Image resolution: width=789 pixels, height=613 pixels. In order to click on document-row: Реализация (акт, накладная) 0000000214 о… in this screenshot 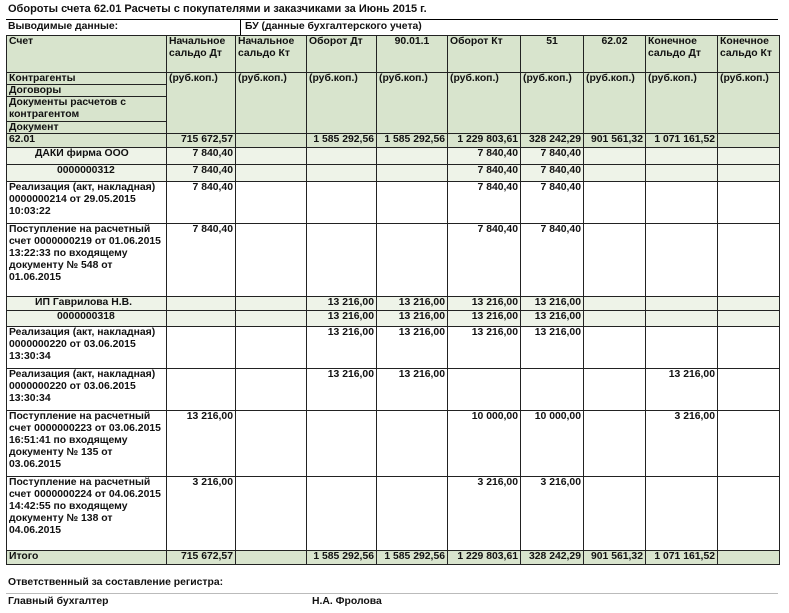, I will do `click(393, 202)`.